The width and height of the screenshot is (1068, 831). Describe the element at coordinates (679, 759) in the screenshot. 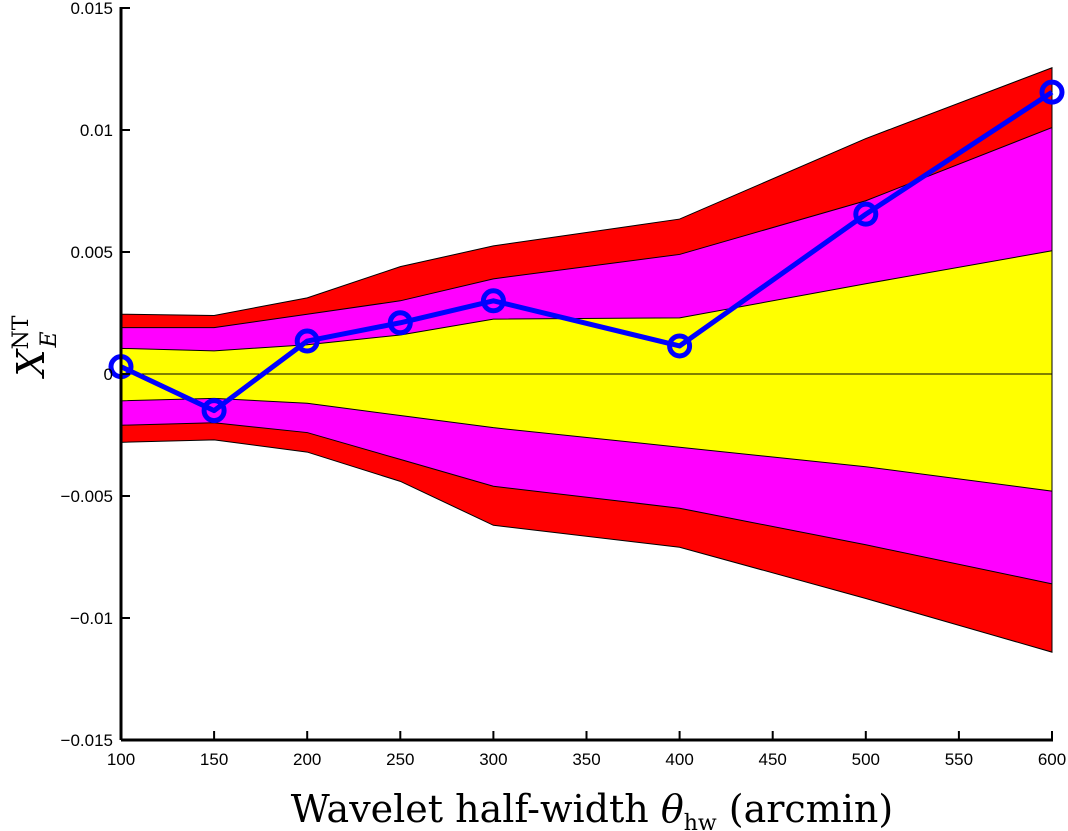

I see `x-tick-label: 400` at that location.